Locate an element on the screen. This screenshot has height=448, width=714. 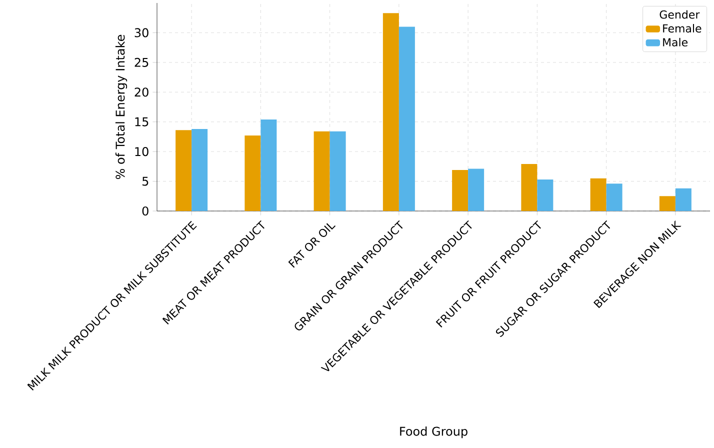
y-tick-label: 0 is located at coordinates (145, 211).